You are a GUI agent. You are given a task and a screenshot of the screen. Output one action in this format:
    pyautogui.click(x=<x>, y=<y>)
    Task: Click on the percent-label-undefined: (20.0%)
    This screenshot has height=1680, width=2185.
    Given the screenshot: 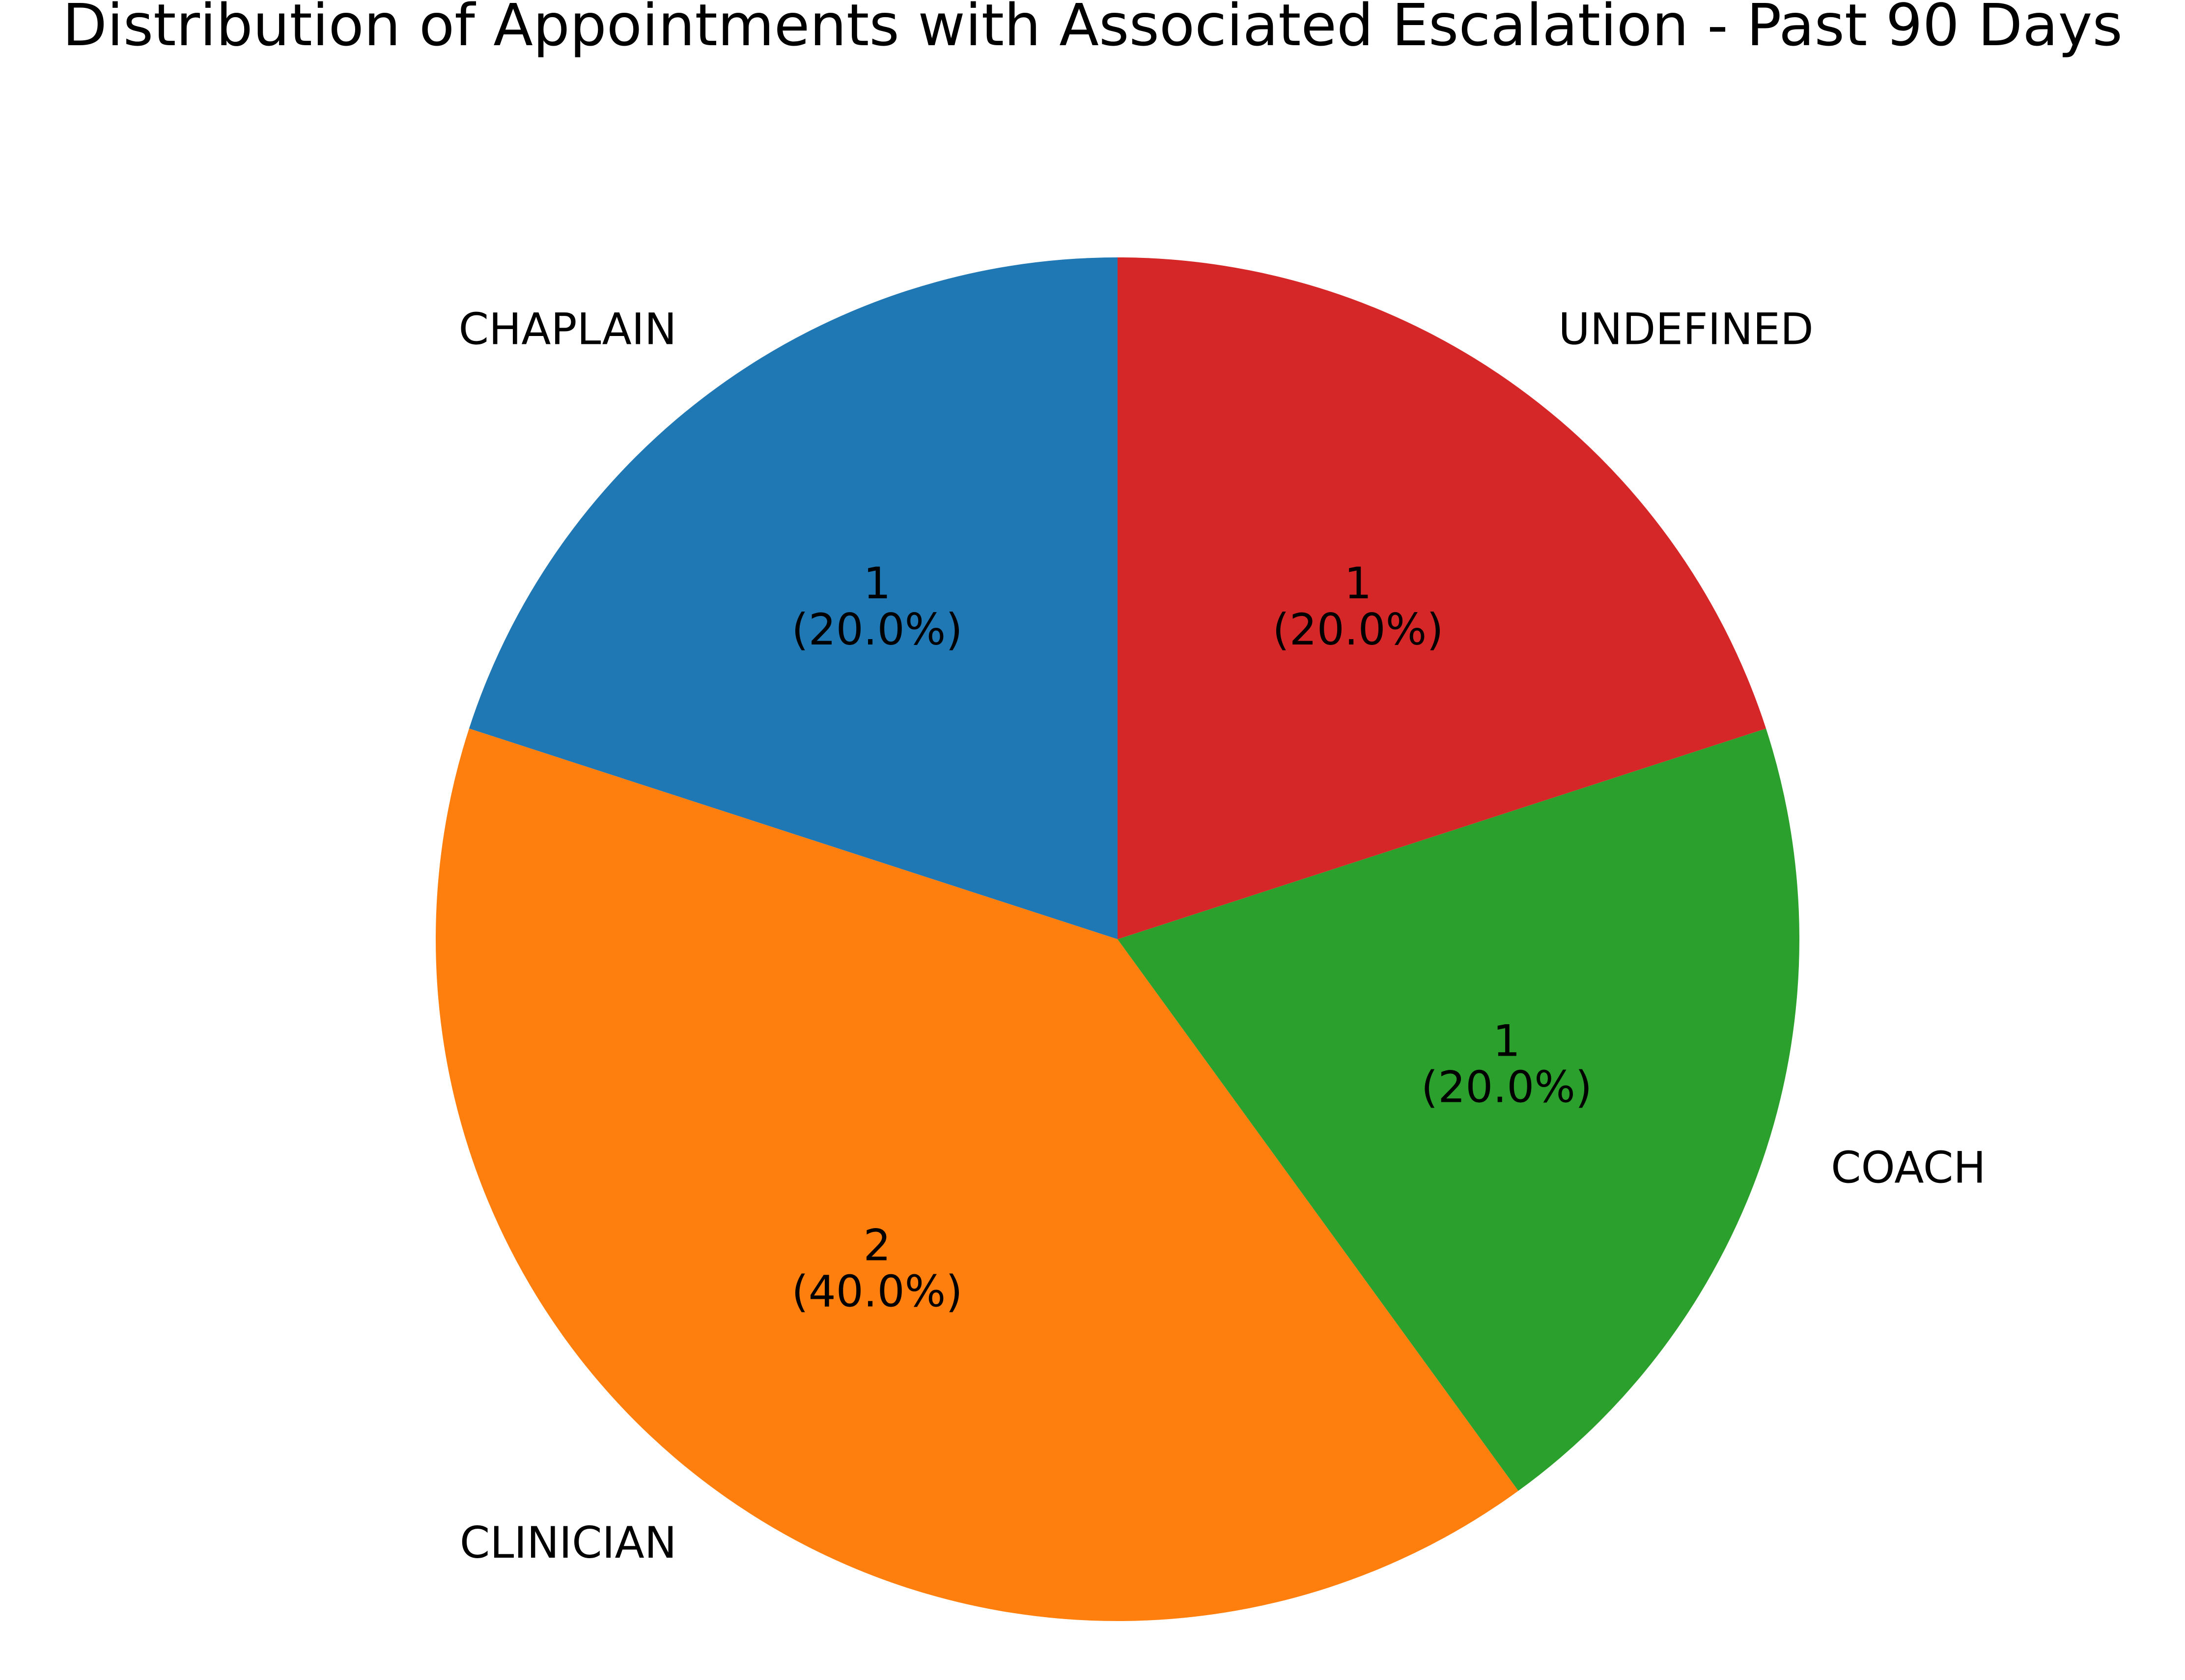 What is the action you would take?
    pyautogui.click(x=1357, y=629)
    